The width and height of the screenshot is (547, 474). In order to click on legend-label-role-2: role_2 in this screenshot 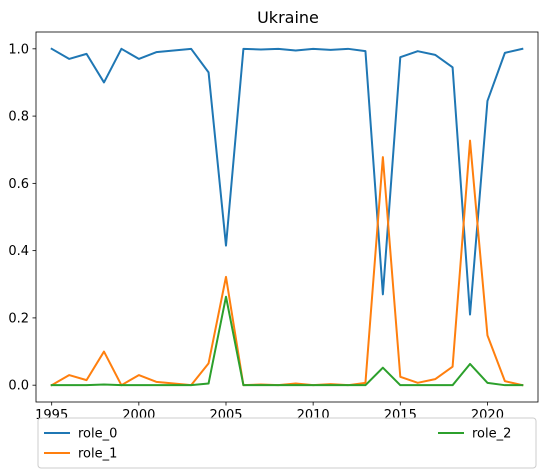, I will do `click(491, 434)`.